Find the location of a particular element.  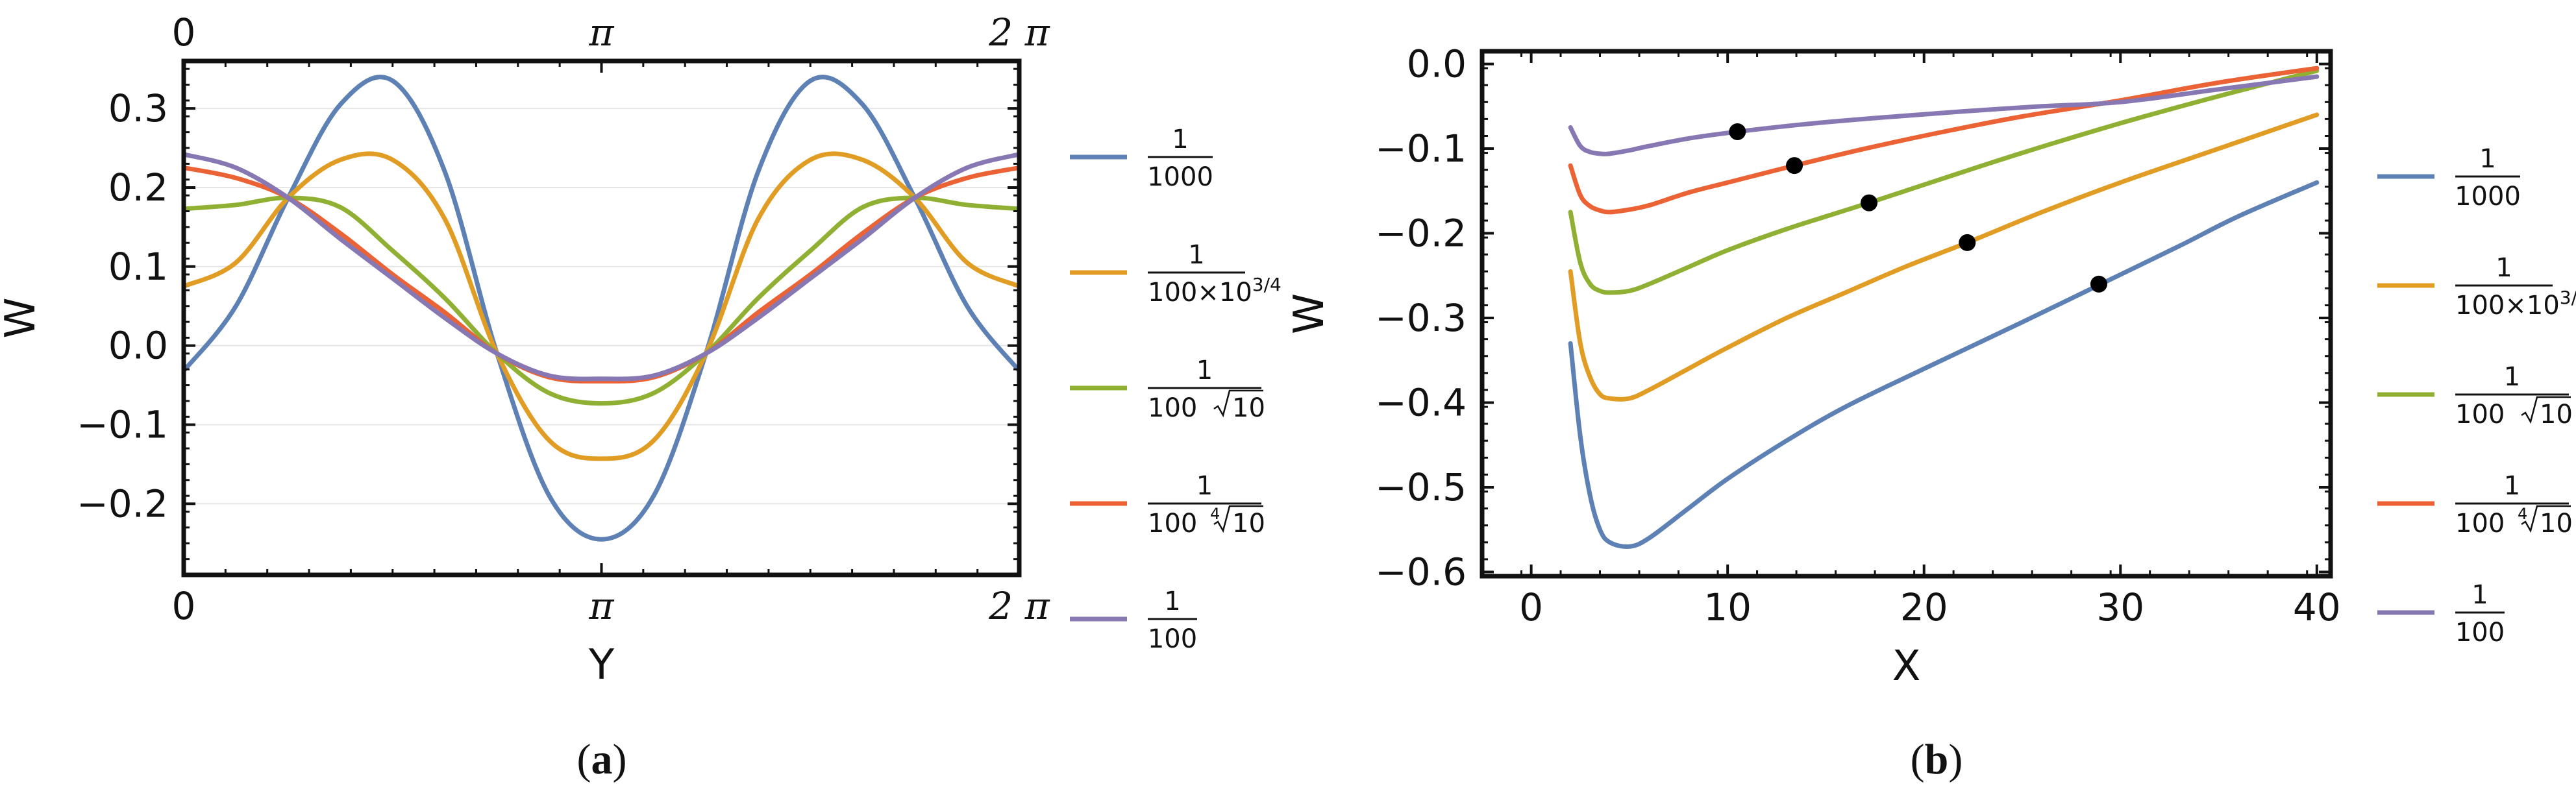

x-tick-label: 20 is located at coordinates (1924, 607).